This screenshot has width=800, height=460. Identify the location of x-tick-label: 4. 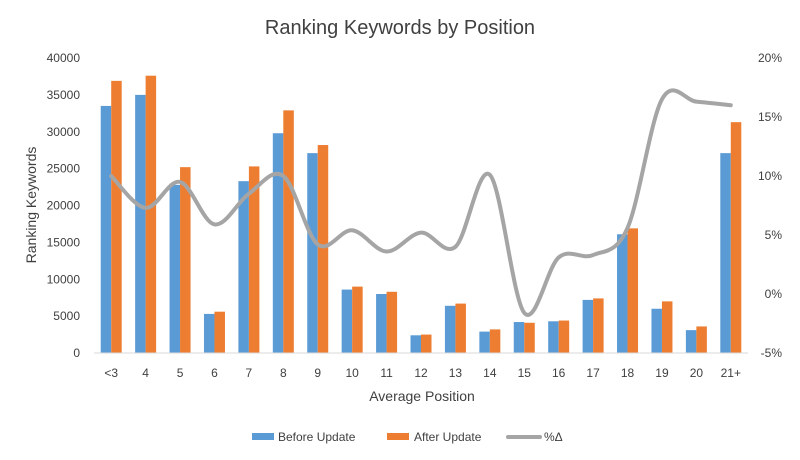
(145, 373).